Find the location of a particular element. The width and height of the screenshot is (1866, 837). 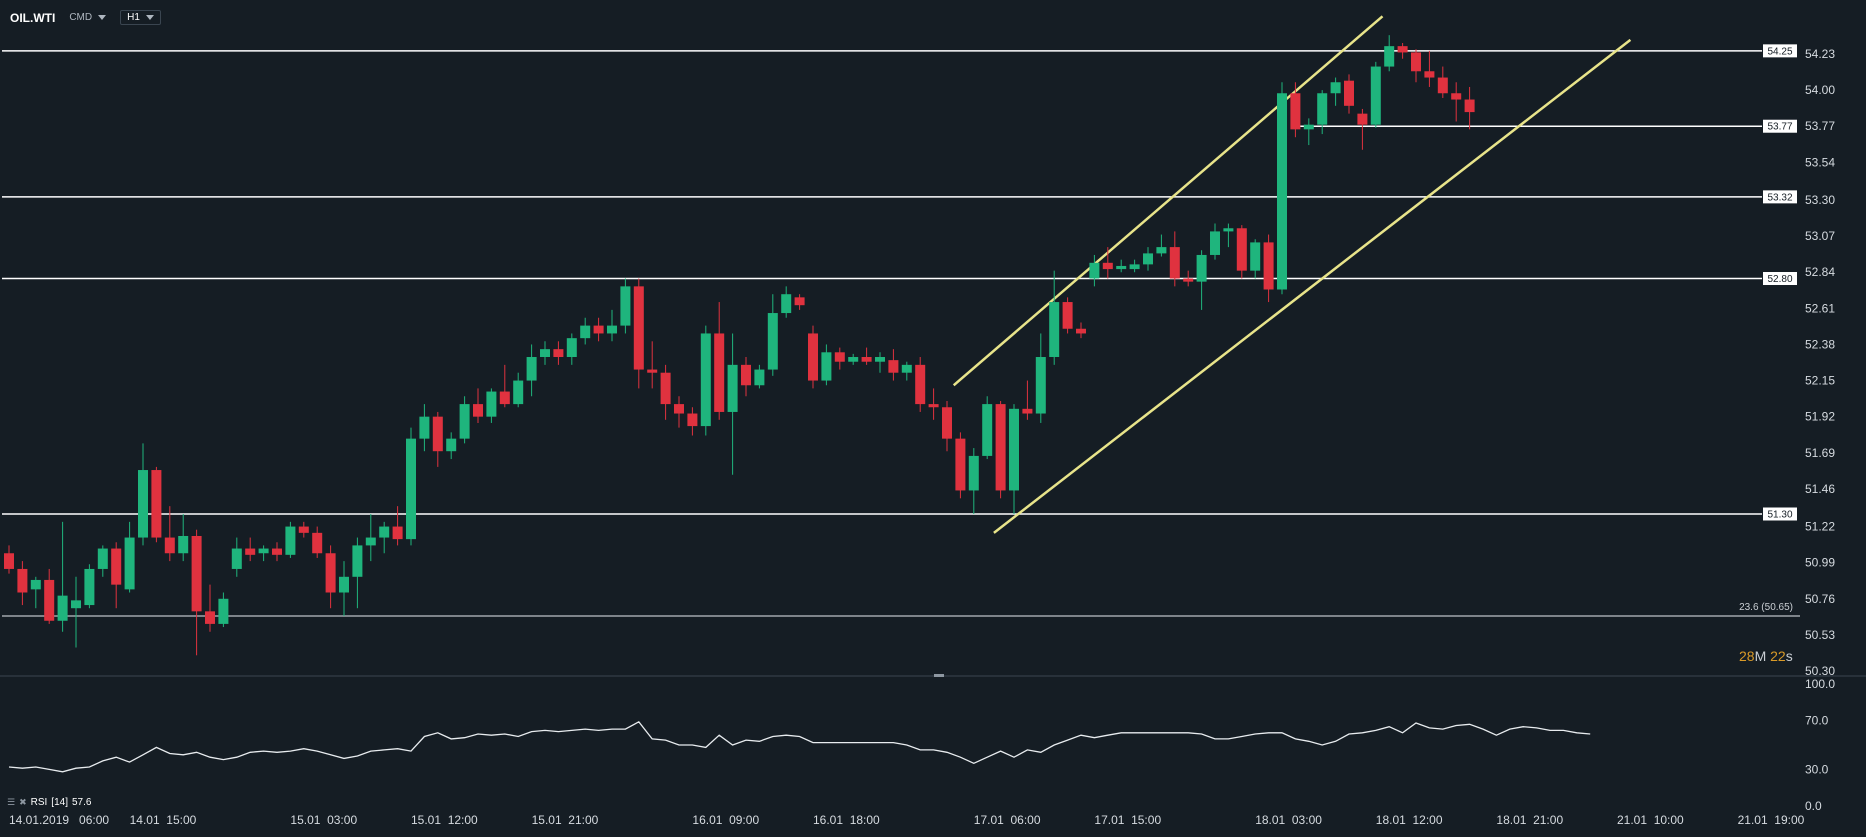

time-tick-label: 18.01 03:00 is located at coordinates (1288, 820).